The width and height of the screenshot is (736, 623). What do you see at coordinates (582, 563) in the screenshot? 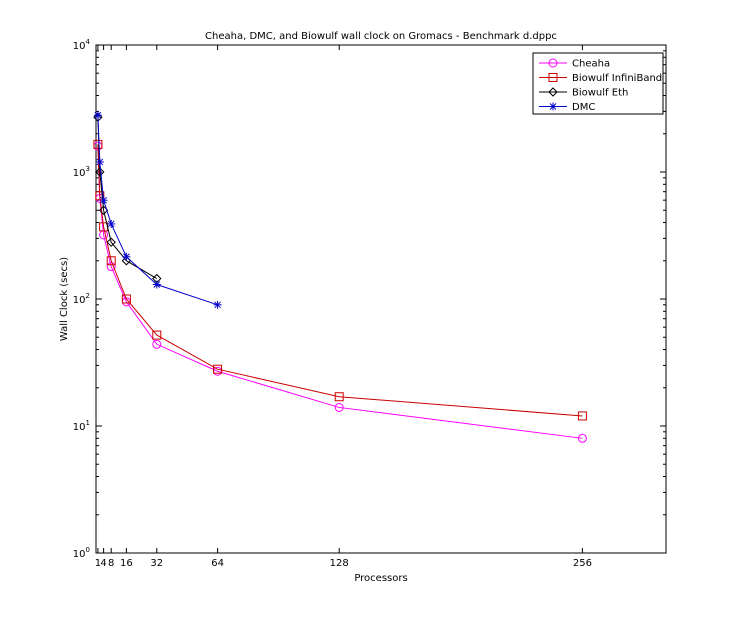
I see `x-tick-label: 256` at bounding box center [582, 563].